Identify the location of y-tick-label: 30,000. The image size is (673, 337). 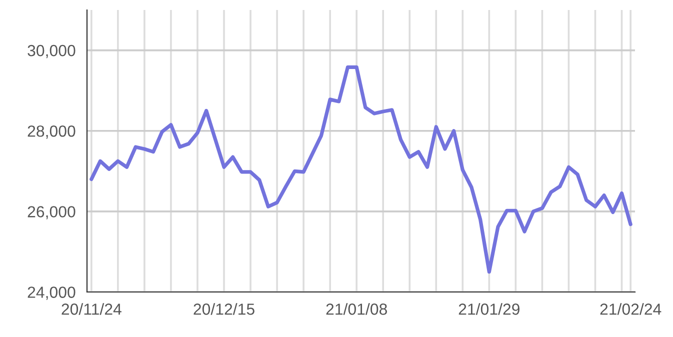
(52, 51).